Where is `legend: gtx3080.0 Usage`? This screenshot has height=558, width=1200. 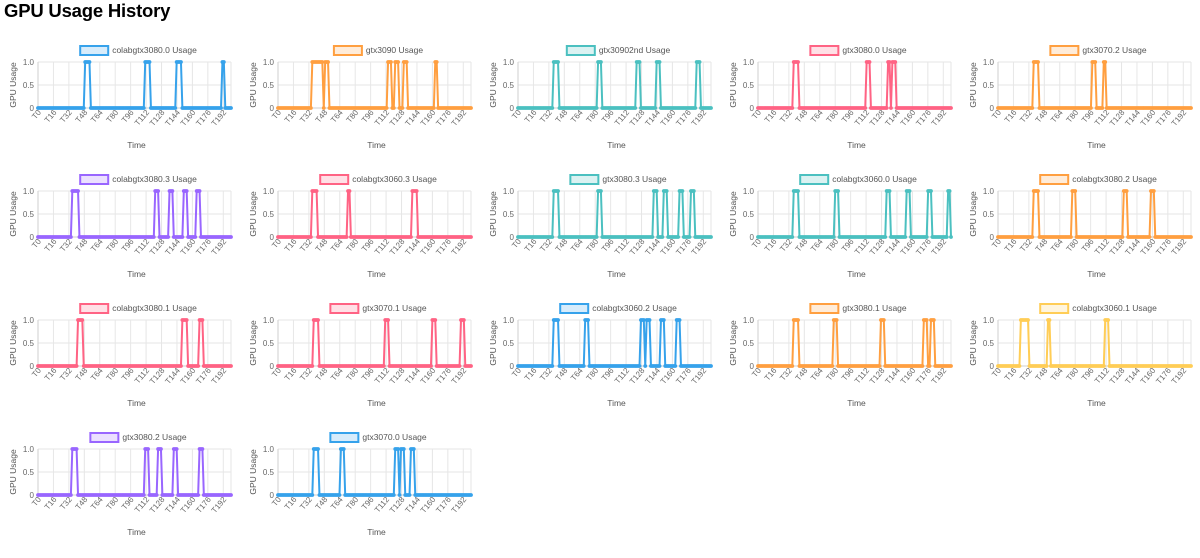
legend: gtx3080.0 Usage is located at coordinates (858, 50).